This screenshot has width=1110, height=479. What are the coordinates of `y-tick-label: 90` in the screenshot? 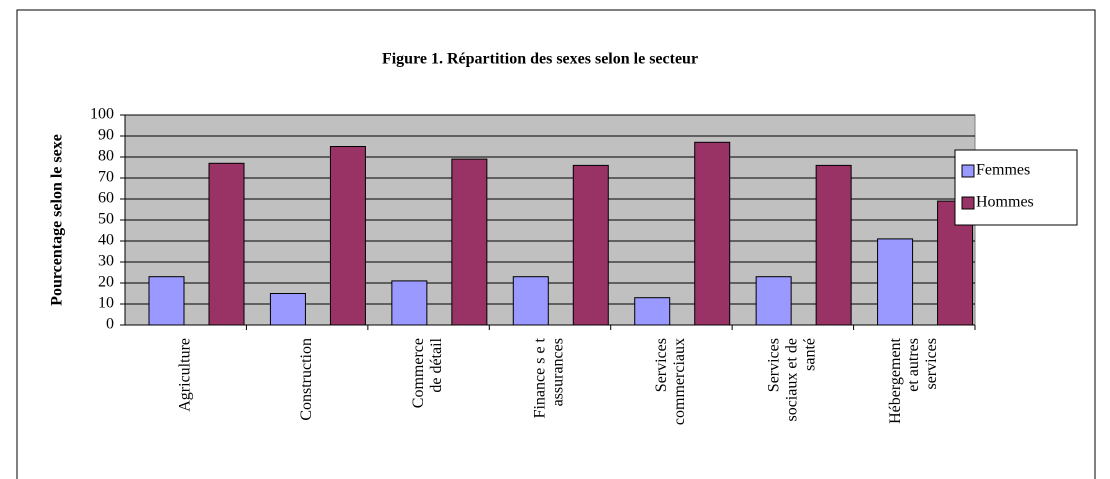 It's located at (106, 135).